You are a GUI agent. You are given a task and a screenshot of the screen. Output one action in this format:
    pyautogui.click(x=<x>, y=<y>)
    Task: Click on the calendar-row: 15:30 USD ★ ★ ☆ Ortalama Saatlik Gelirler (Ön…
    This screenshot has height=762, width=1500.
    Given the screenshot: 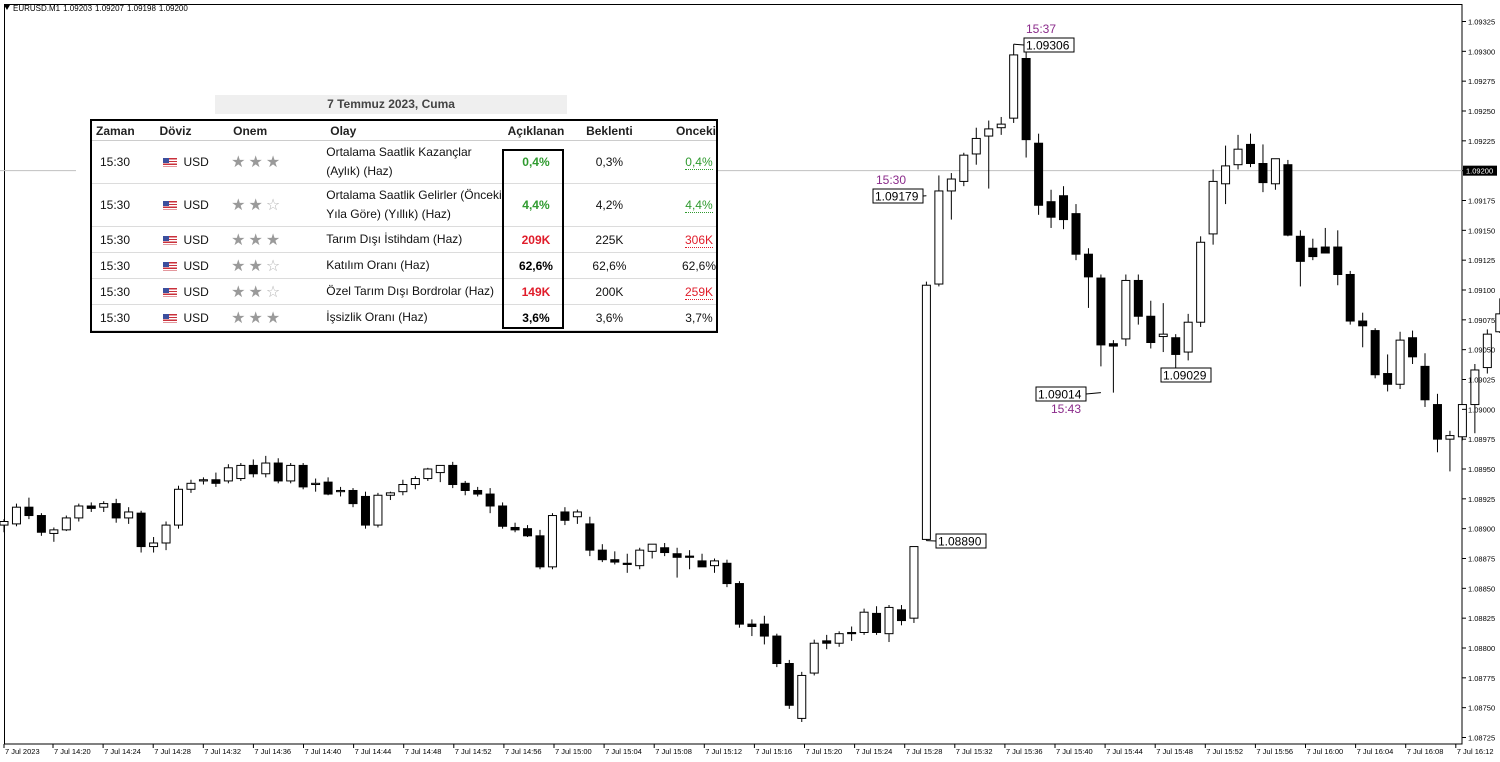 What is the action you would take?
    pyautogui.click(x=404, y=205)
    